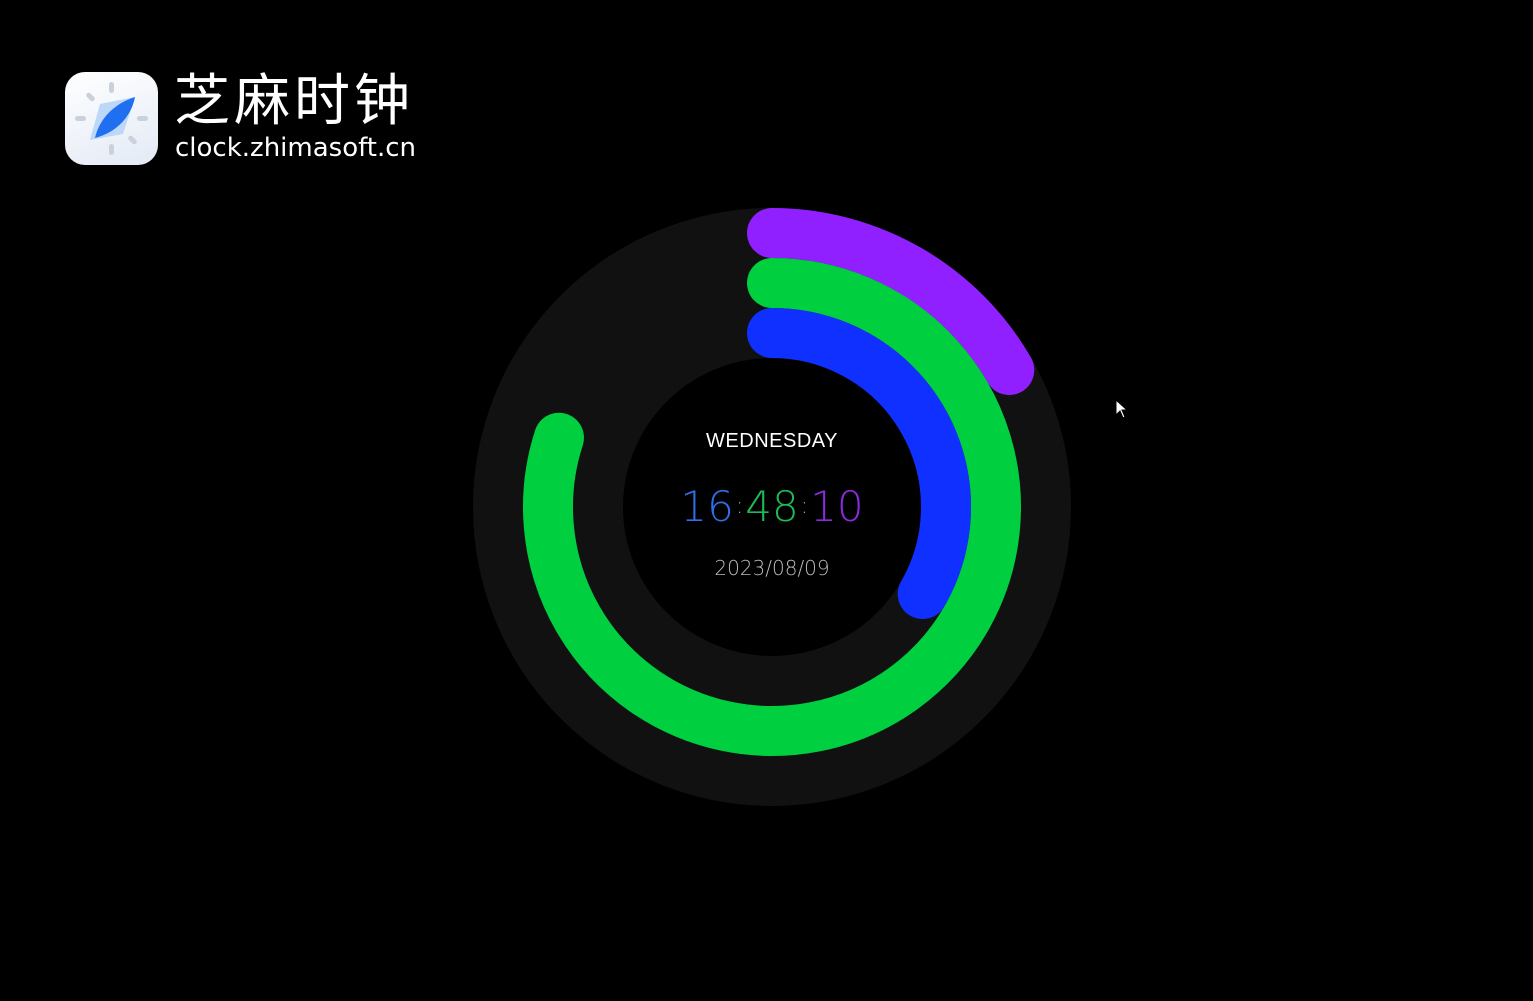 Image resolution: width=1533 pixels, height=1001 pixels. Describe the element at coordinates (707, 506) in the screenshot. I see `hours-text: 16` at that location.